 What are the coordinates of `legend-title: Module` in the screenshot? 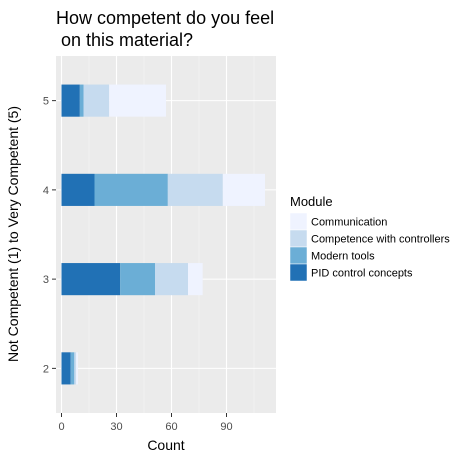 It's located at (311, 201).